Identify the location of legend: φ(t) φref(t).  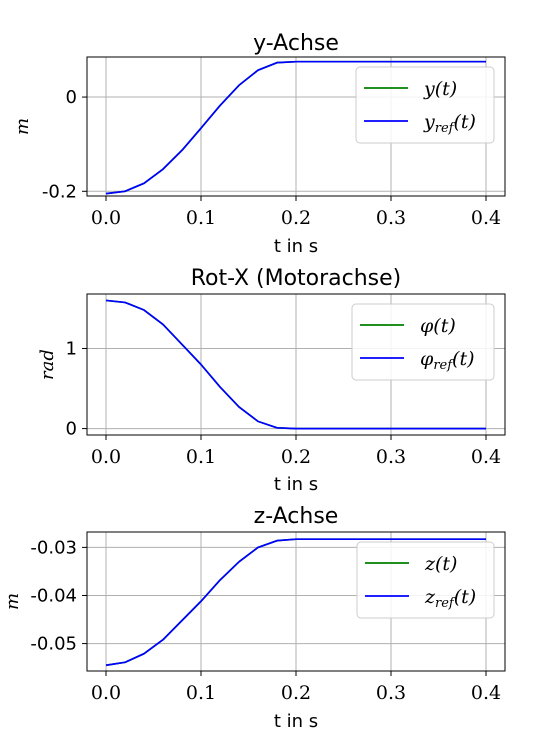
(423, 342).